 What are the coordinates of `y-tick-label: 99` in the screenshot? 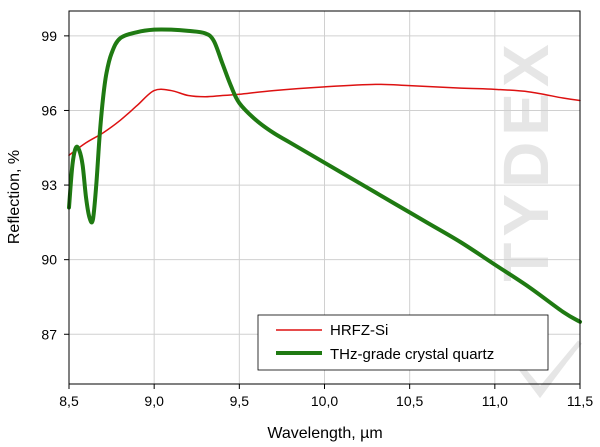 It's located at (49, 36).